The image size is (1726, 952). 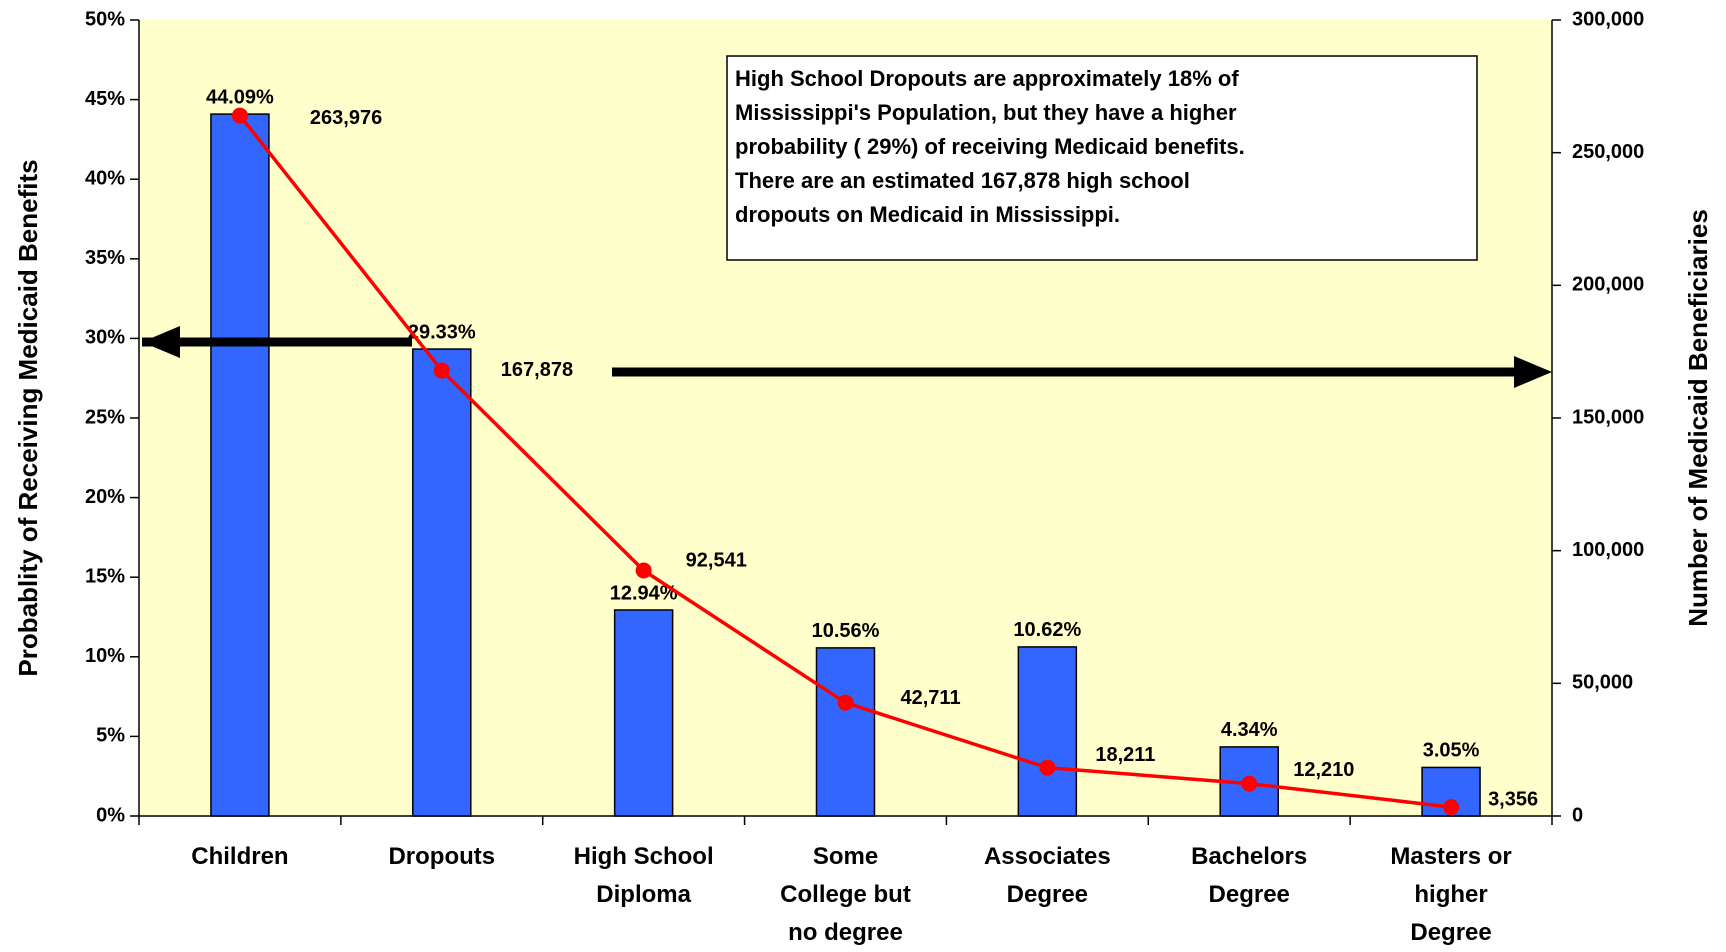 What do you see at coordinates (161, 342) in the screenshot?
I see `left-arrow-head` at bounding box center [161, 342].